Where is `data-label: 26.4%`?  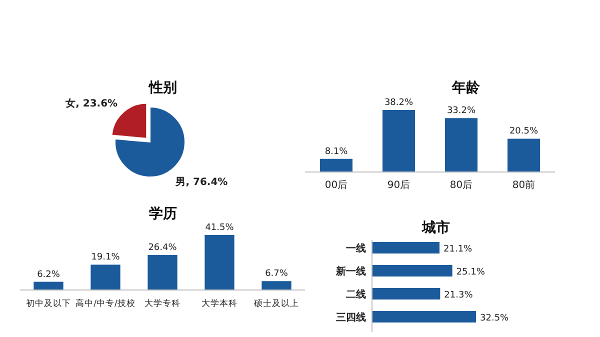
data-label: 26.4% is located at coordinates (163, 248).